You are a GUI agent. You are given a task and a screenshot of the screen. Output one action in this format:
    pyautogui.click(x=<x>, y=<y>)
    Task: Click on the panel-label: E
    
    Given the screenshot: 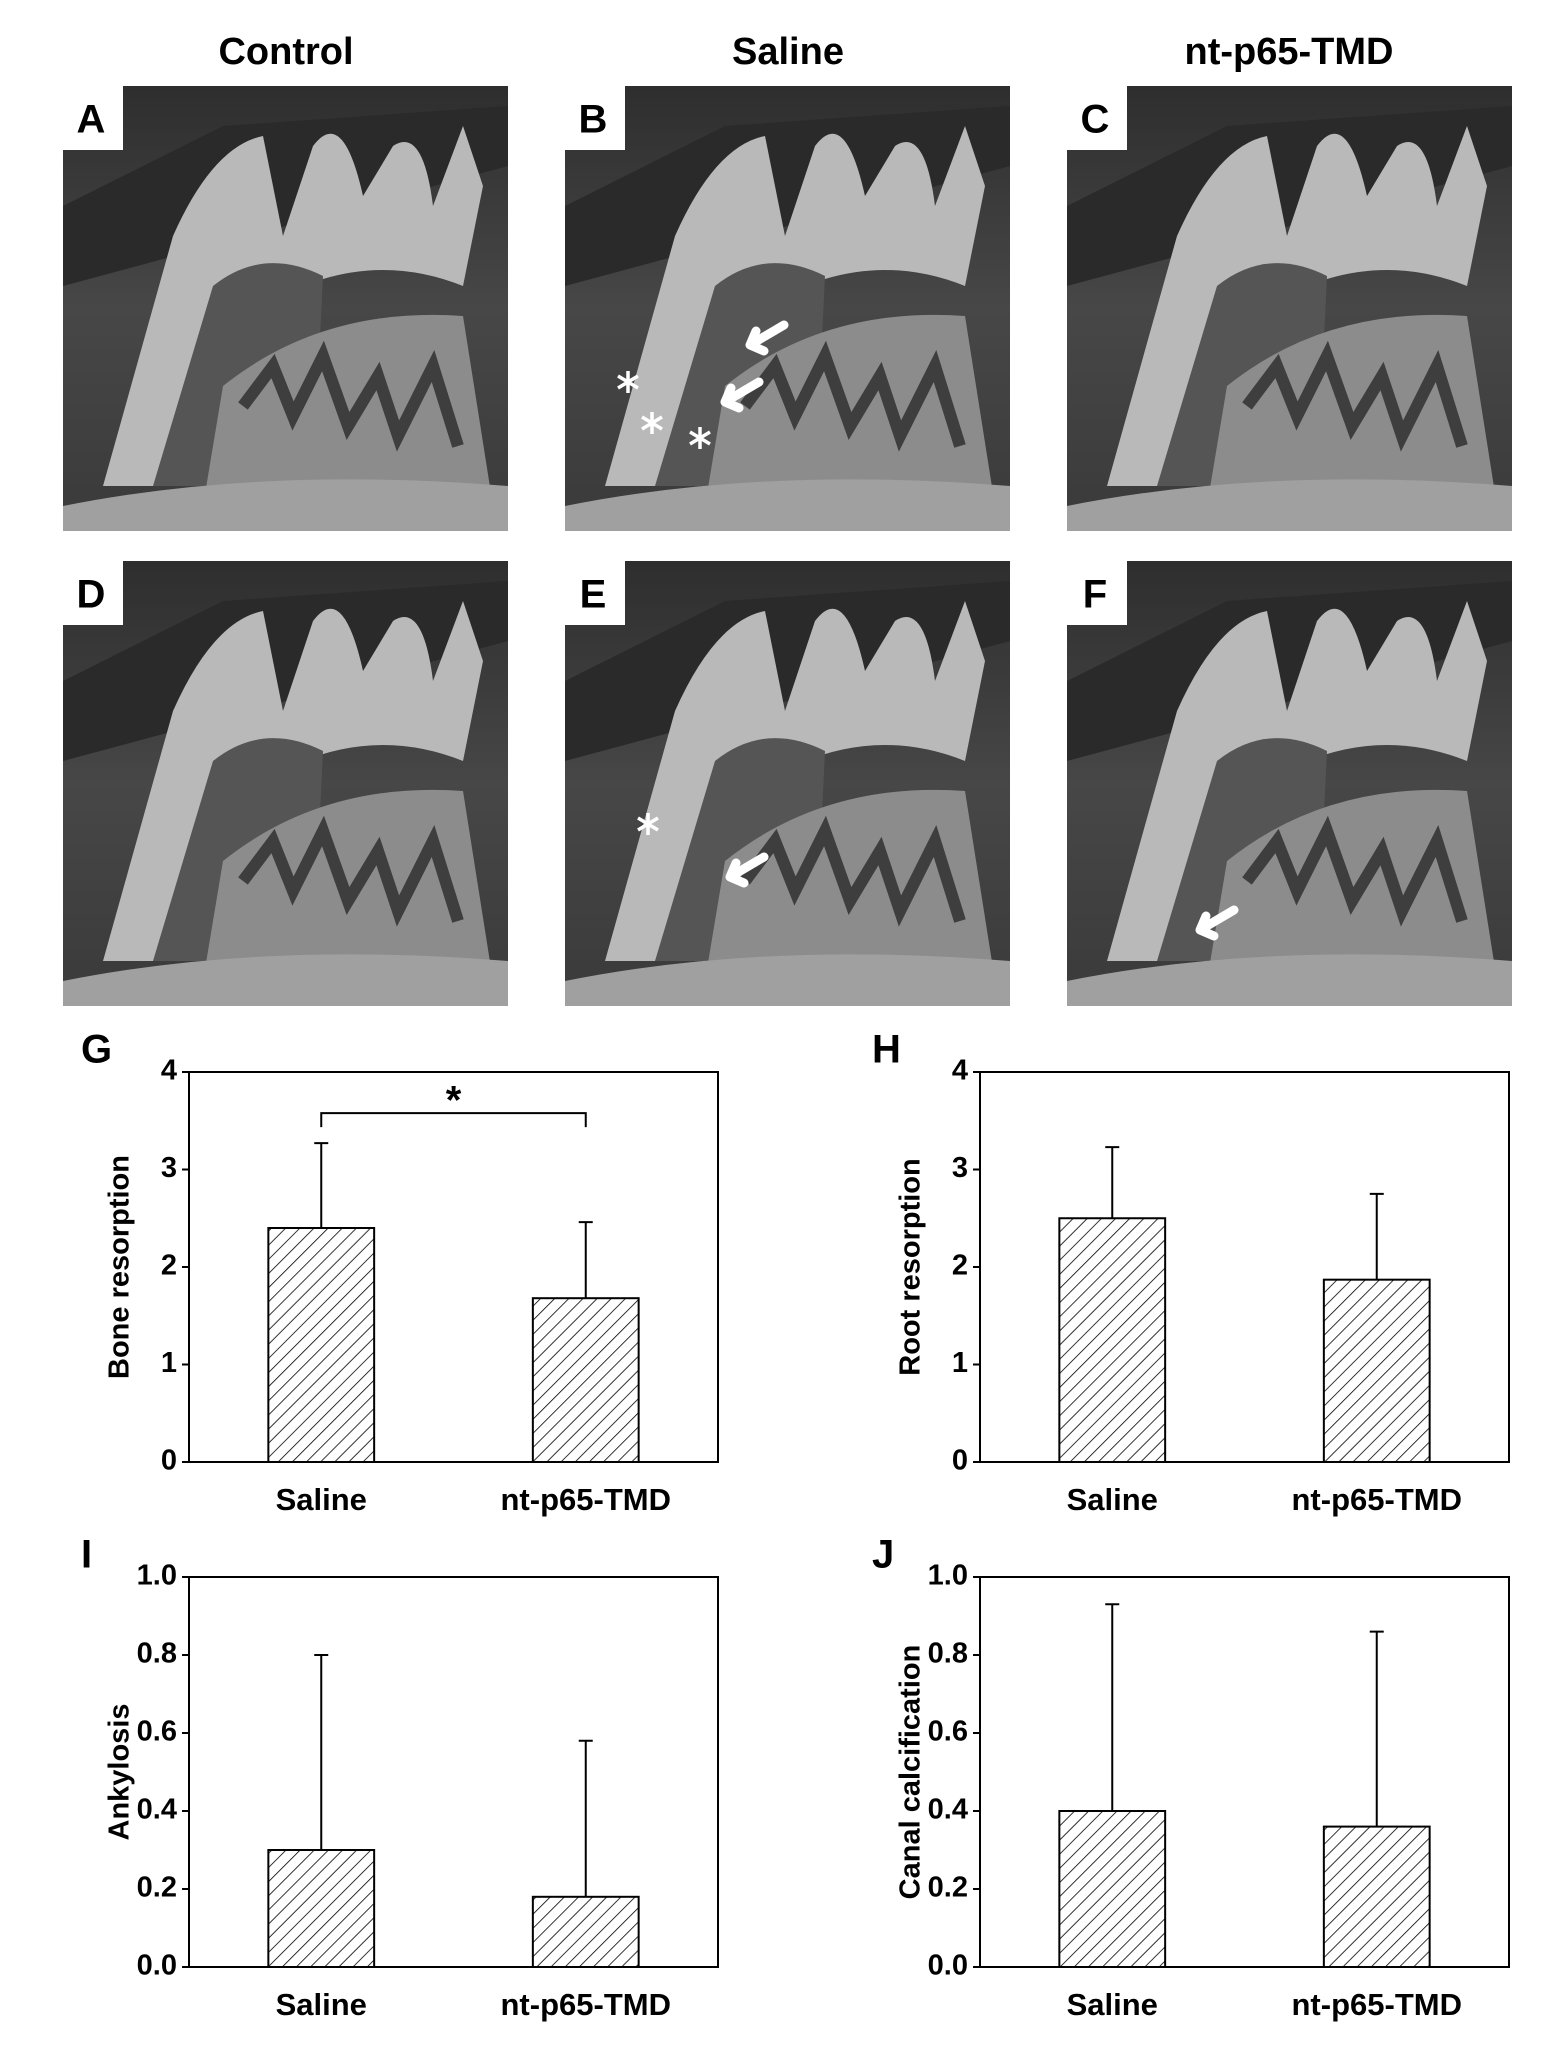 What is the action you would take?
    pyautogui.click(x=593, y=595)
    